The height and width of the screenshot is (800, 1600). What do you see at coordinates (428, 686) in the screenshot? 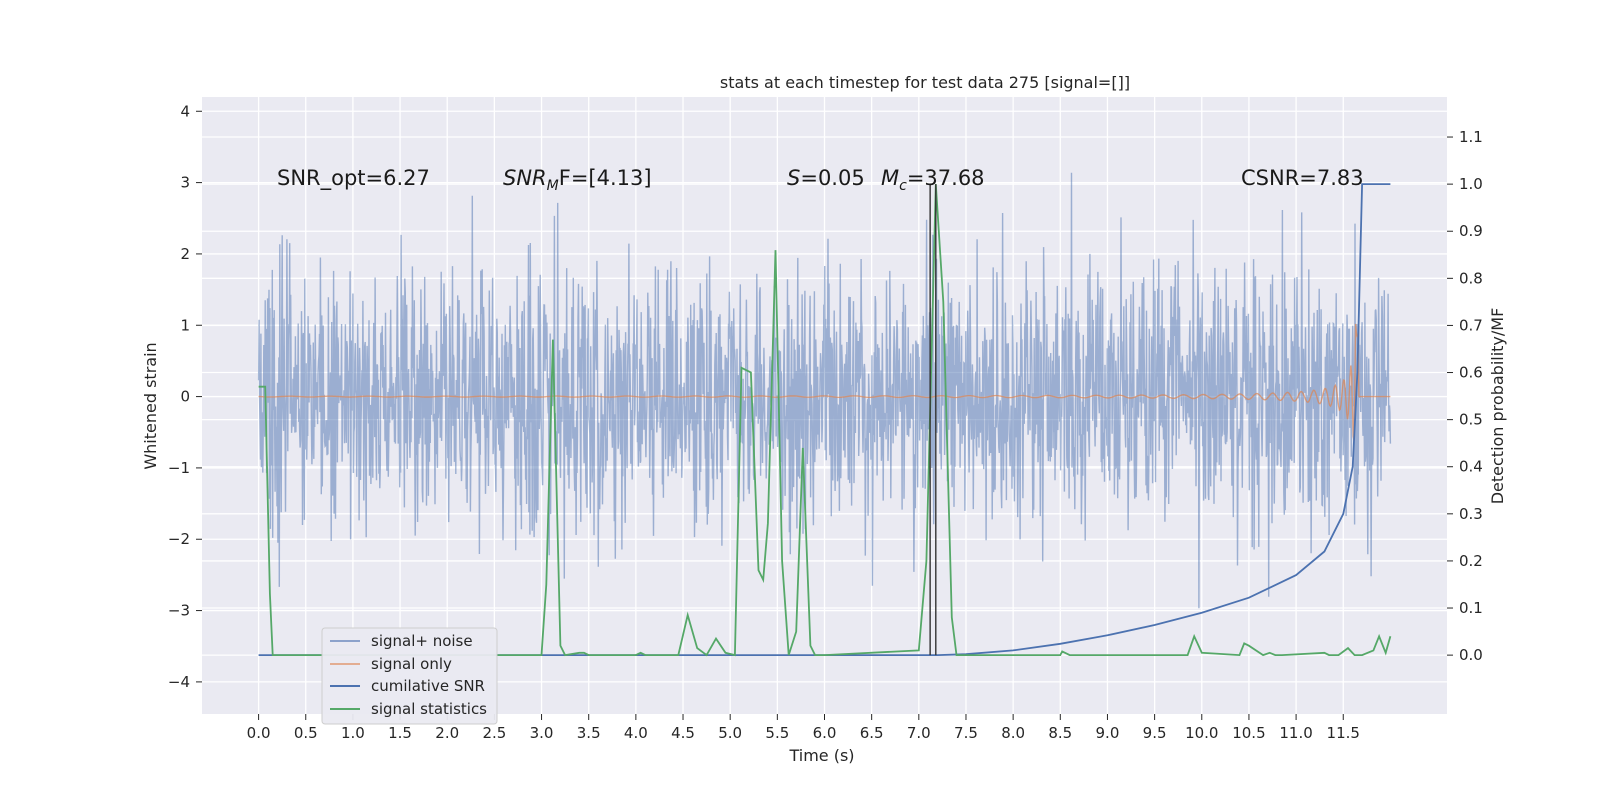
I see `legend-label: cumilative SNR` at bounding box center [428, 686].